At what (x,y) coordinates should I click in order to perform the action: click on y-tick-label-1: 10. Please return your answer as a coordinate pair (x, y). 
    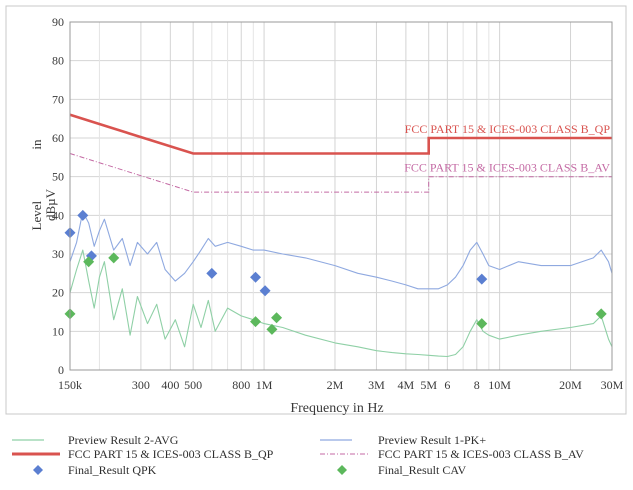
    Looking at the image, I should click on (58, 331).